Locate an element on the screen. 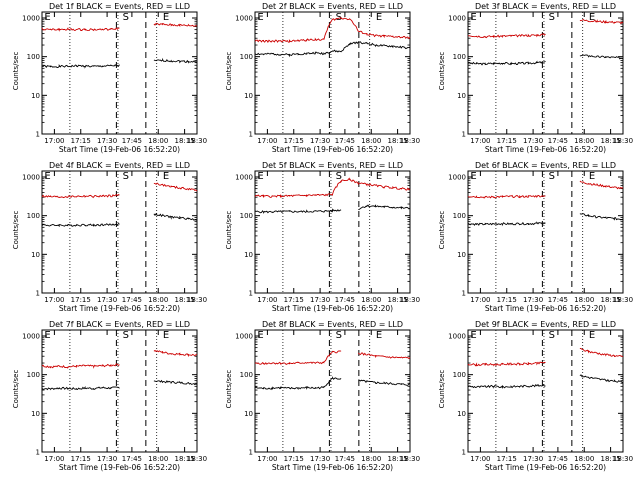 The image size is (640, 480). panel-title: Det 9f BLACK = Events, RED = LLD is located at coordinates (545, 324).